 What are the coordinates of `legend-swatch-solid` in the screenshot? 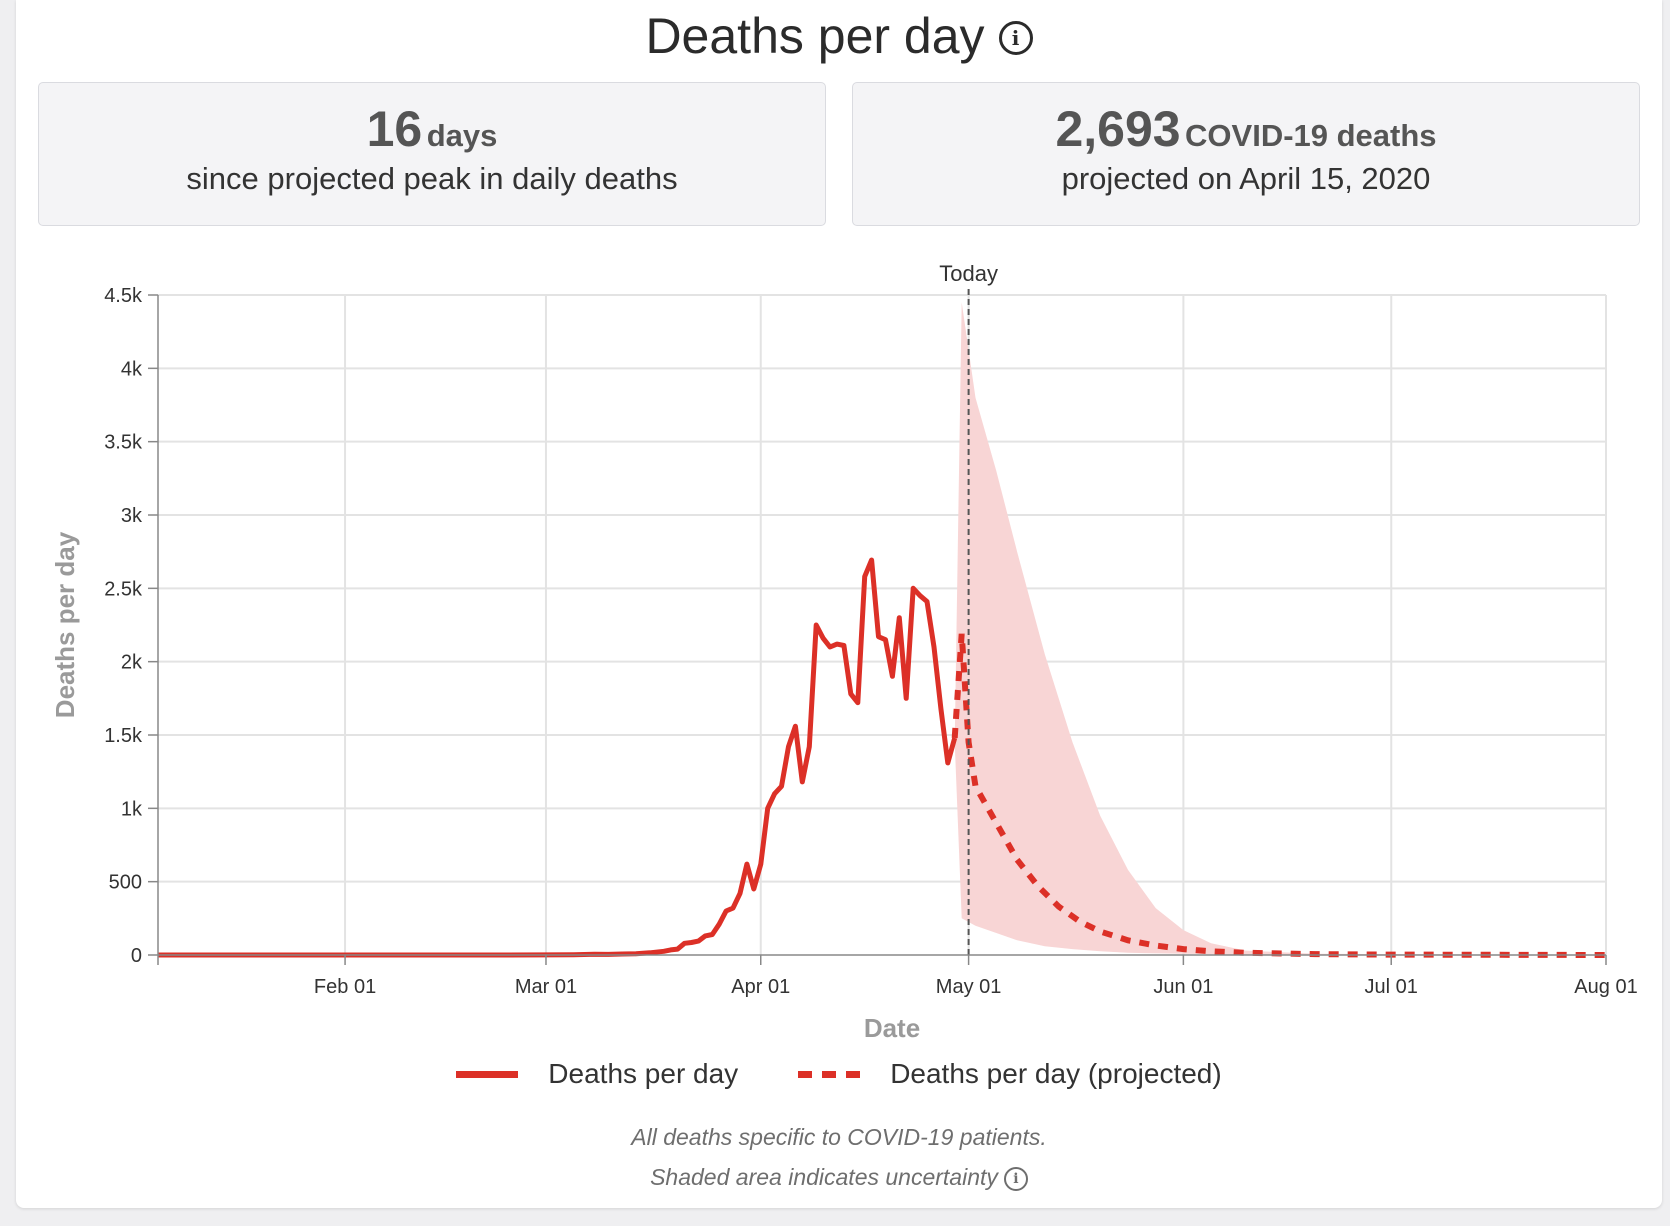 It's located at (487, 1074).